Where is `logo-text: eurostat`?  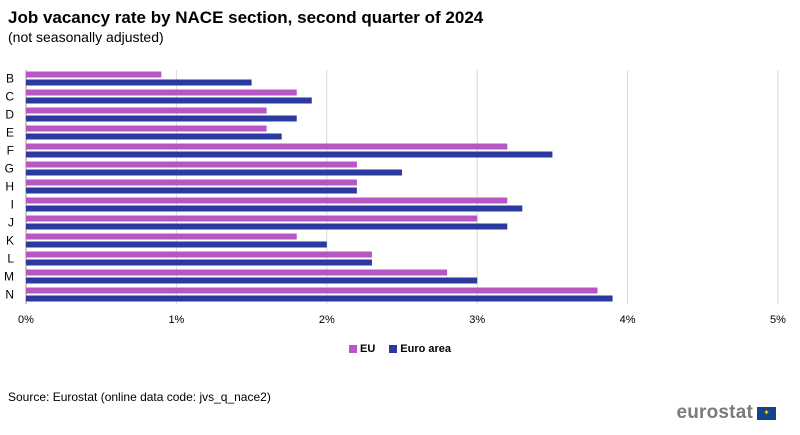 logo-text: eurostat is located at coordinates (714, 412).